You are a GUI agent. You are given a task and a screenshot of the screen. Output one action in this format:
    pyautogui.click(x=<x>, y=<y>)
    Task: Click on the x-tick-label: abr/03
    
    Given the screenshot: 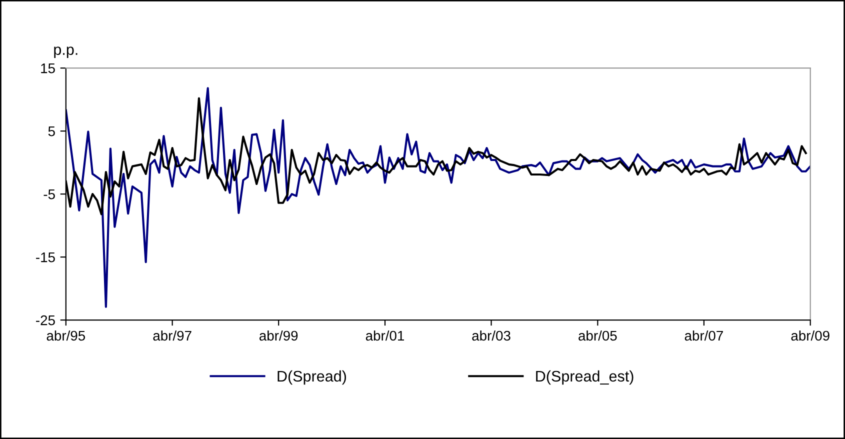 What is the action you would take?
    pyautogui.click(x=491, y=335)
    